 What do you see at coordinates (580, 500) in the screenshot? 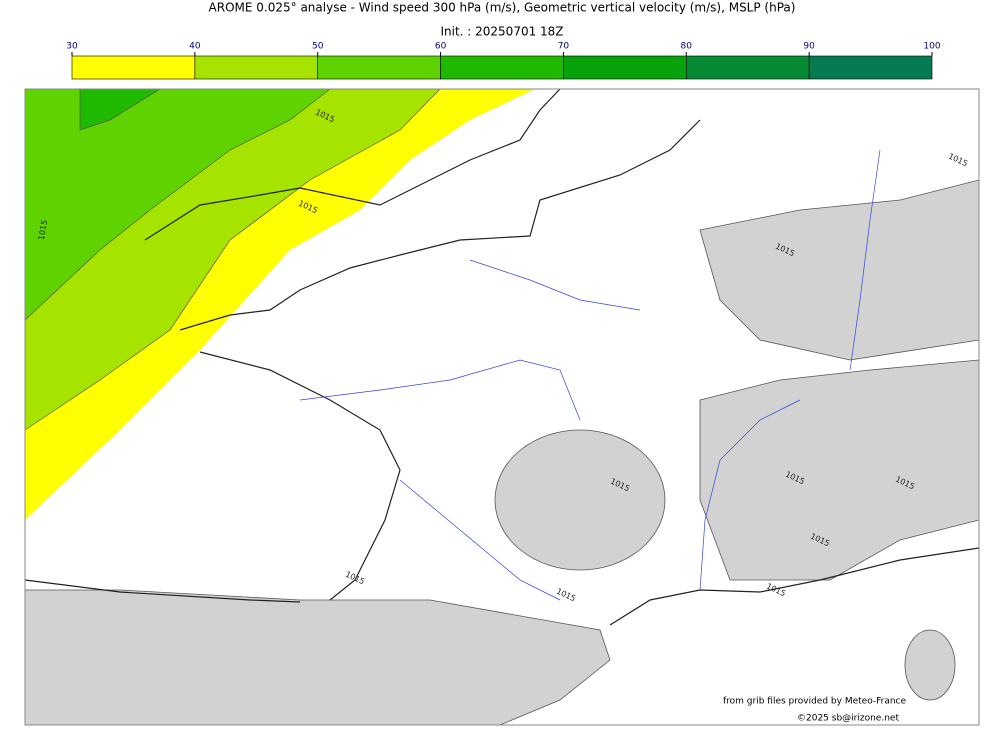
I see `terrain-massif-central` at bounding box center [580, 500].